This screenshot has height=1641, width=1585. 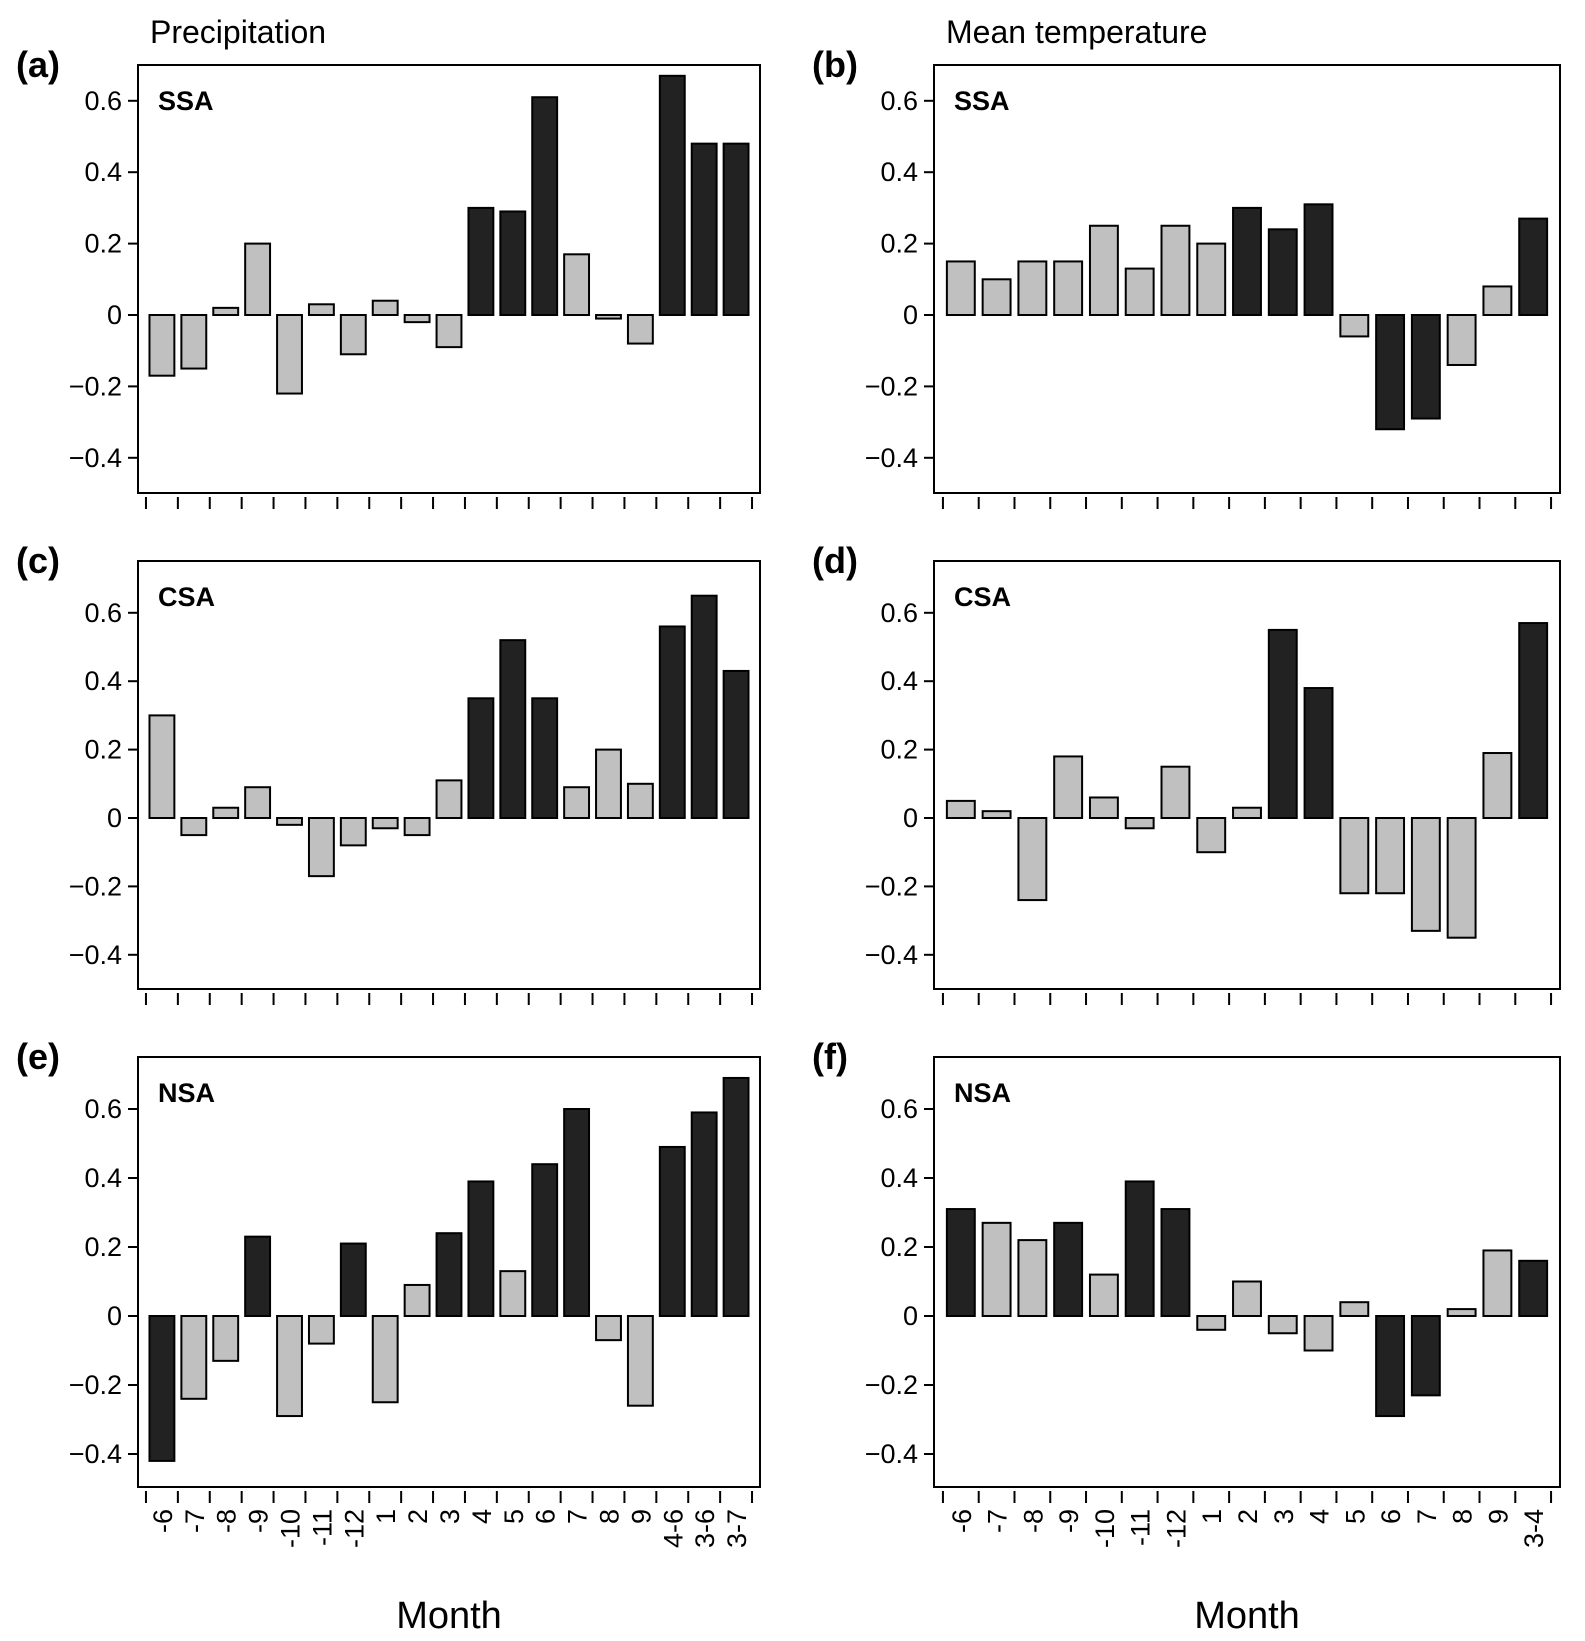 What do you see at coordinates (546, 1516) in the screenshot?
I see `x-tick-label: 6` at bounding box center [546, 1516].